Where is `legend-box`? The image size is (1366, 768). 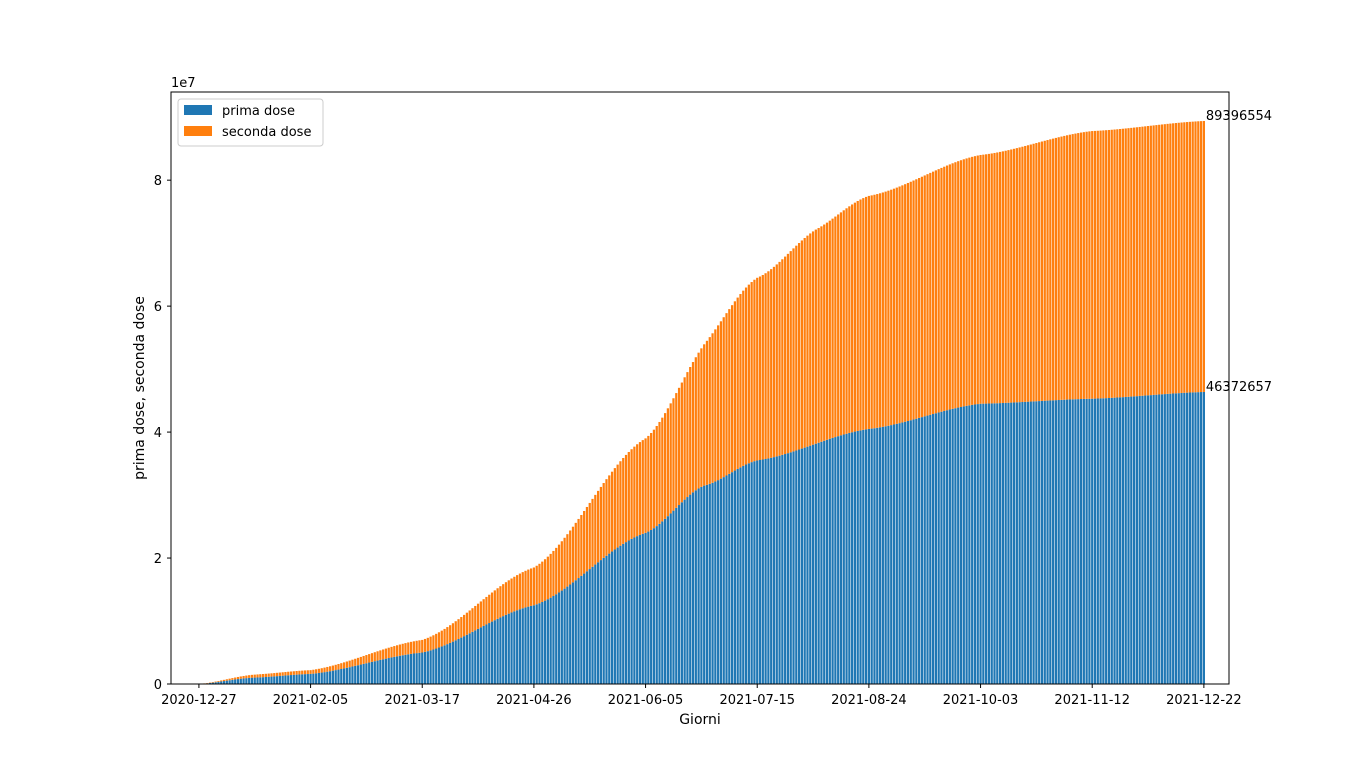 legend-box is located at coordinates (250, 122).